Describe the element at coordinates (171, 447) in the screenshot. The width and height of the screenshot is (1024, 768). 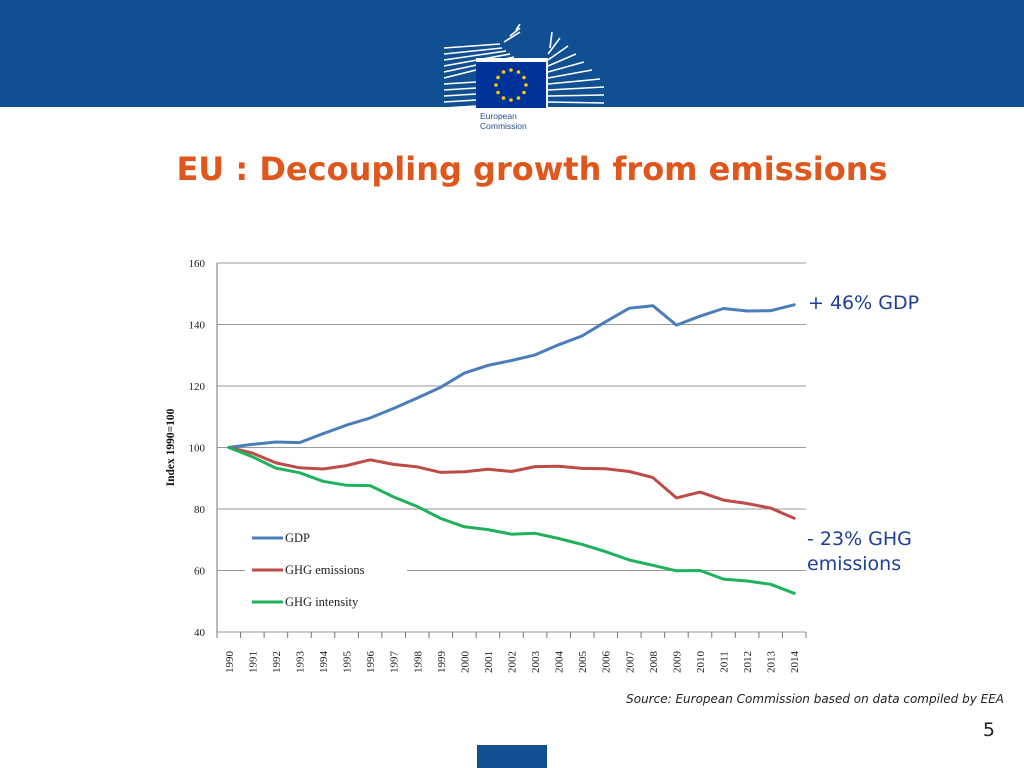
I see `y-axis-title: Index 1990=100` at that location.